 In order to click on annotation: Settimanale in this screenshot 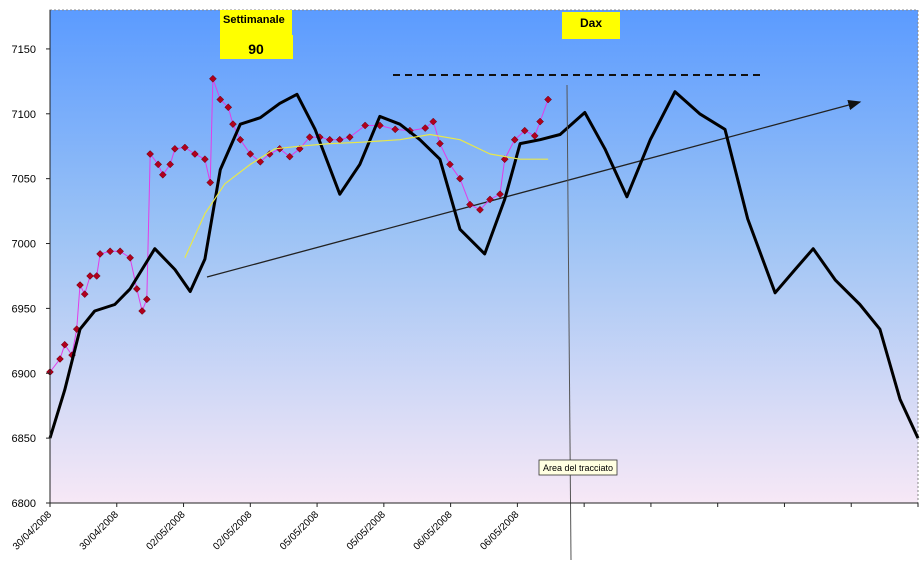, I will do `click(254, 20)`.